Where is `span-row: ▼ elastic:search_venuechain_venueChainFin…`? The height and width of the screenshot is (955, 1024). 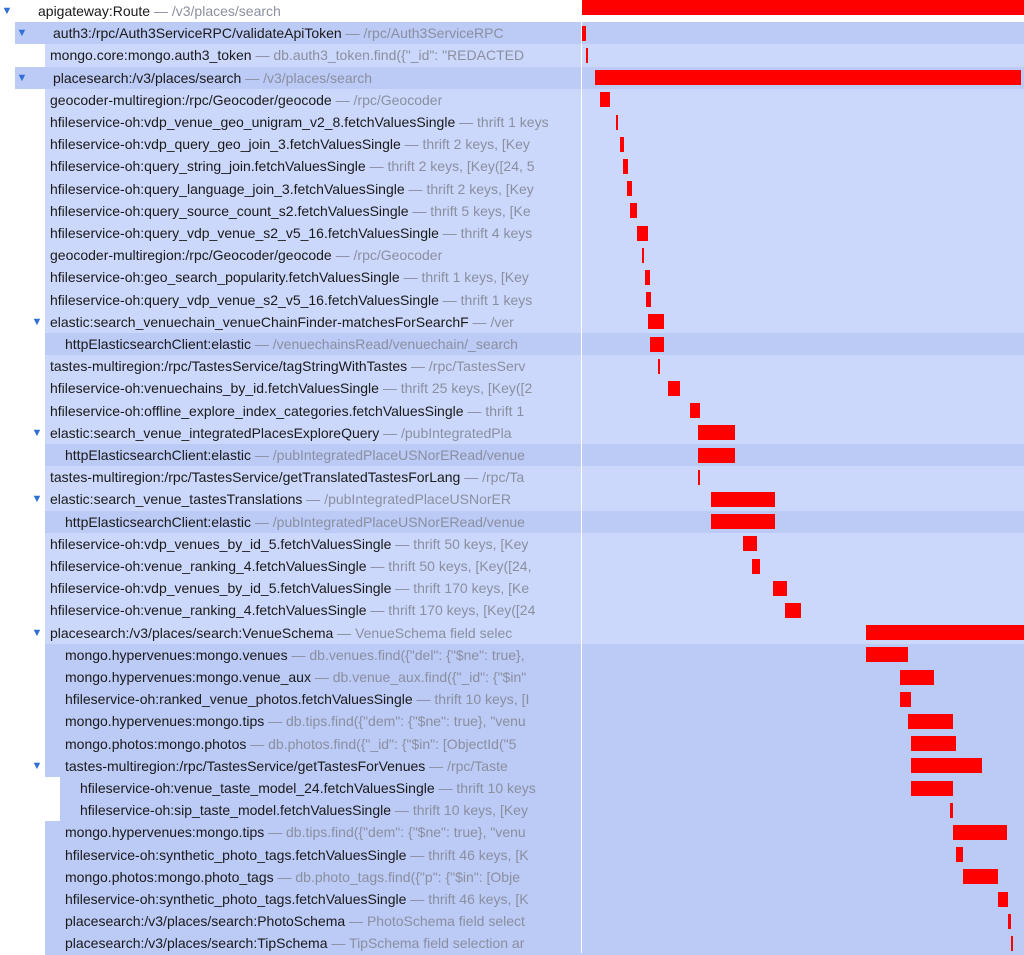
span-row: ▼ elastic:search_venuechain_venueChainFin… is located at coordinates (512, 321).